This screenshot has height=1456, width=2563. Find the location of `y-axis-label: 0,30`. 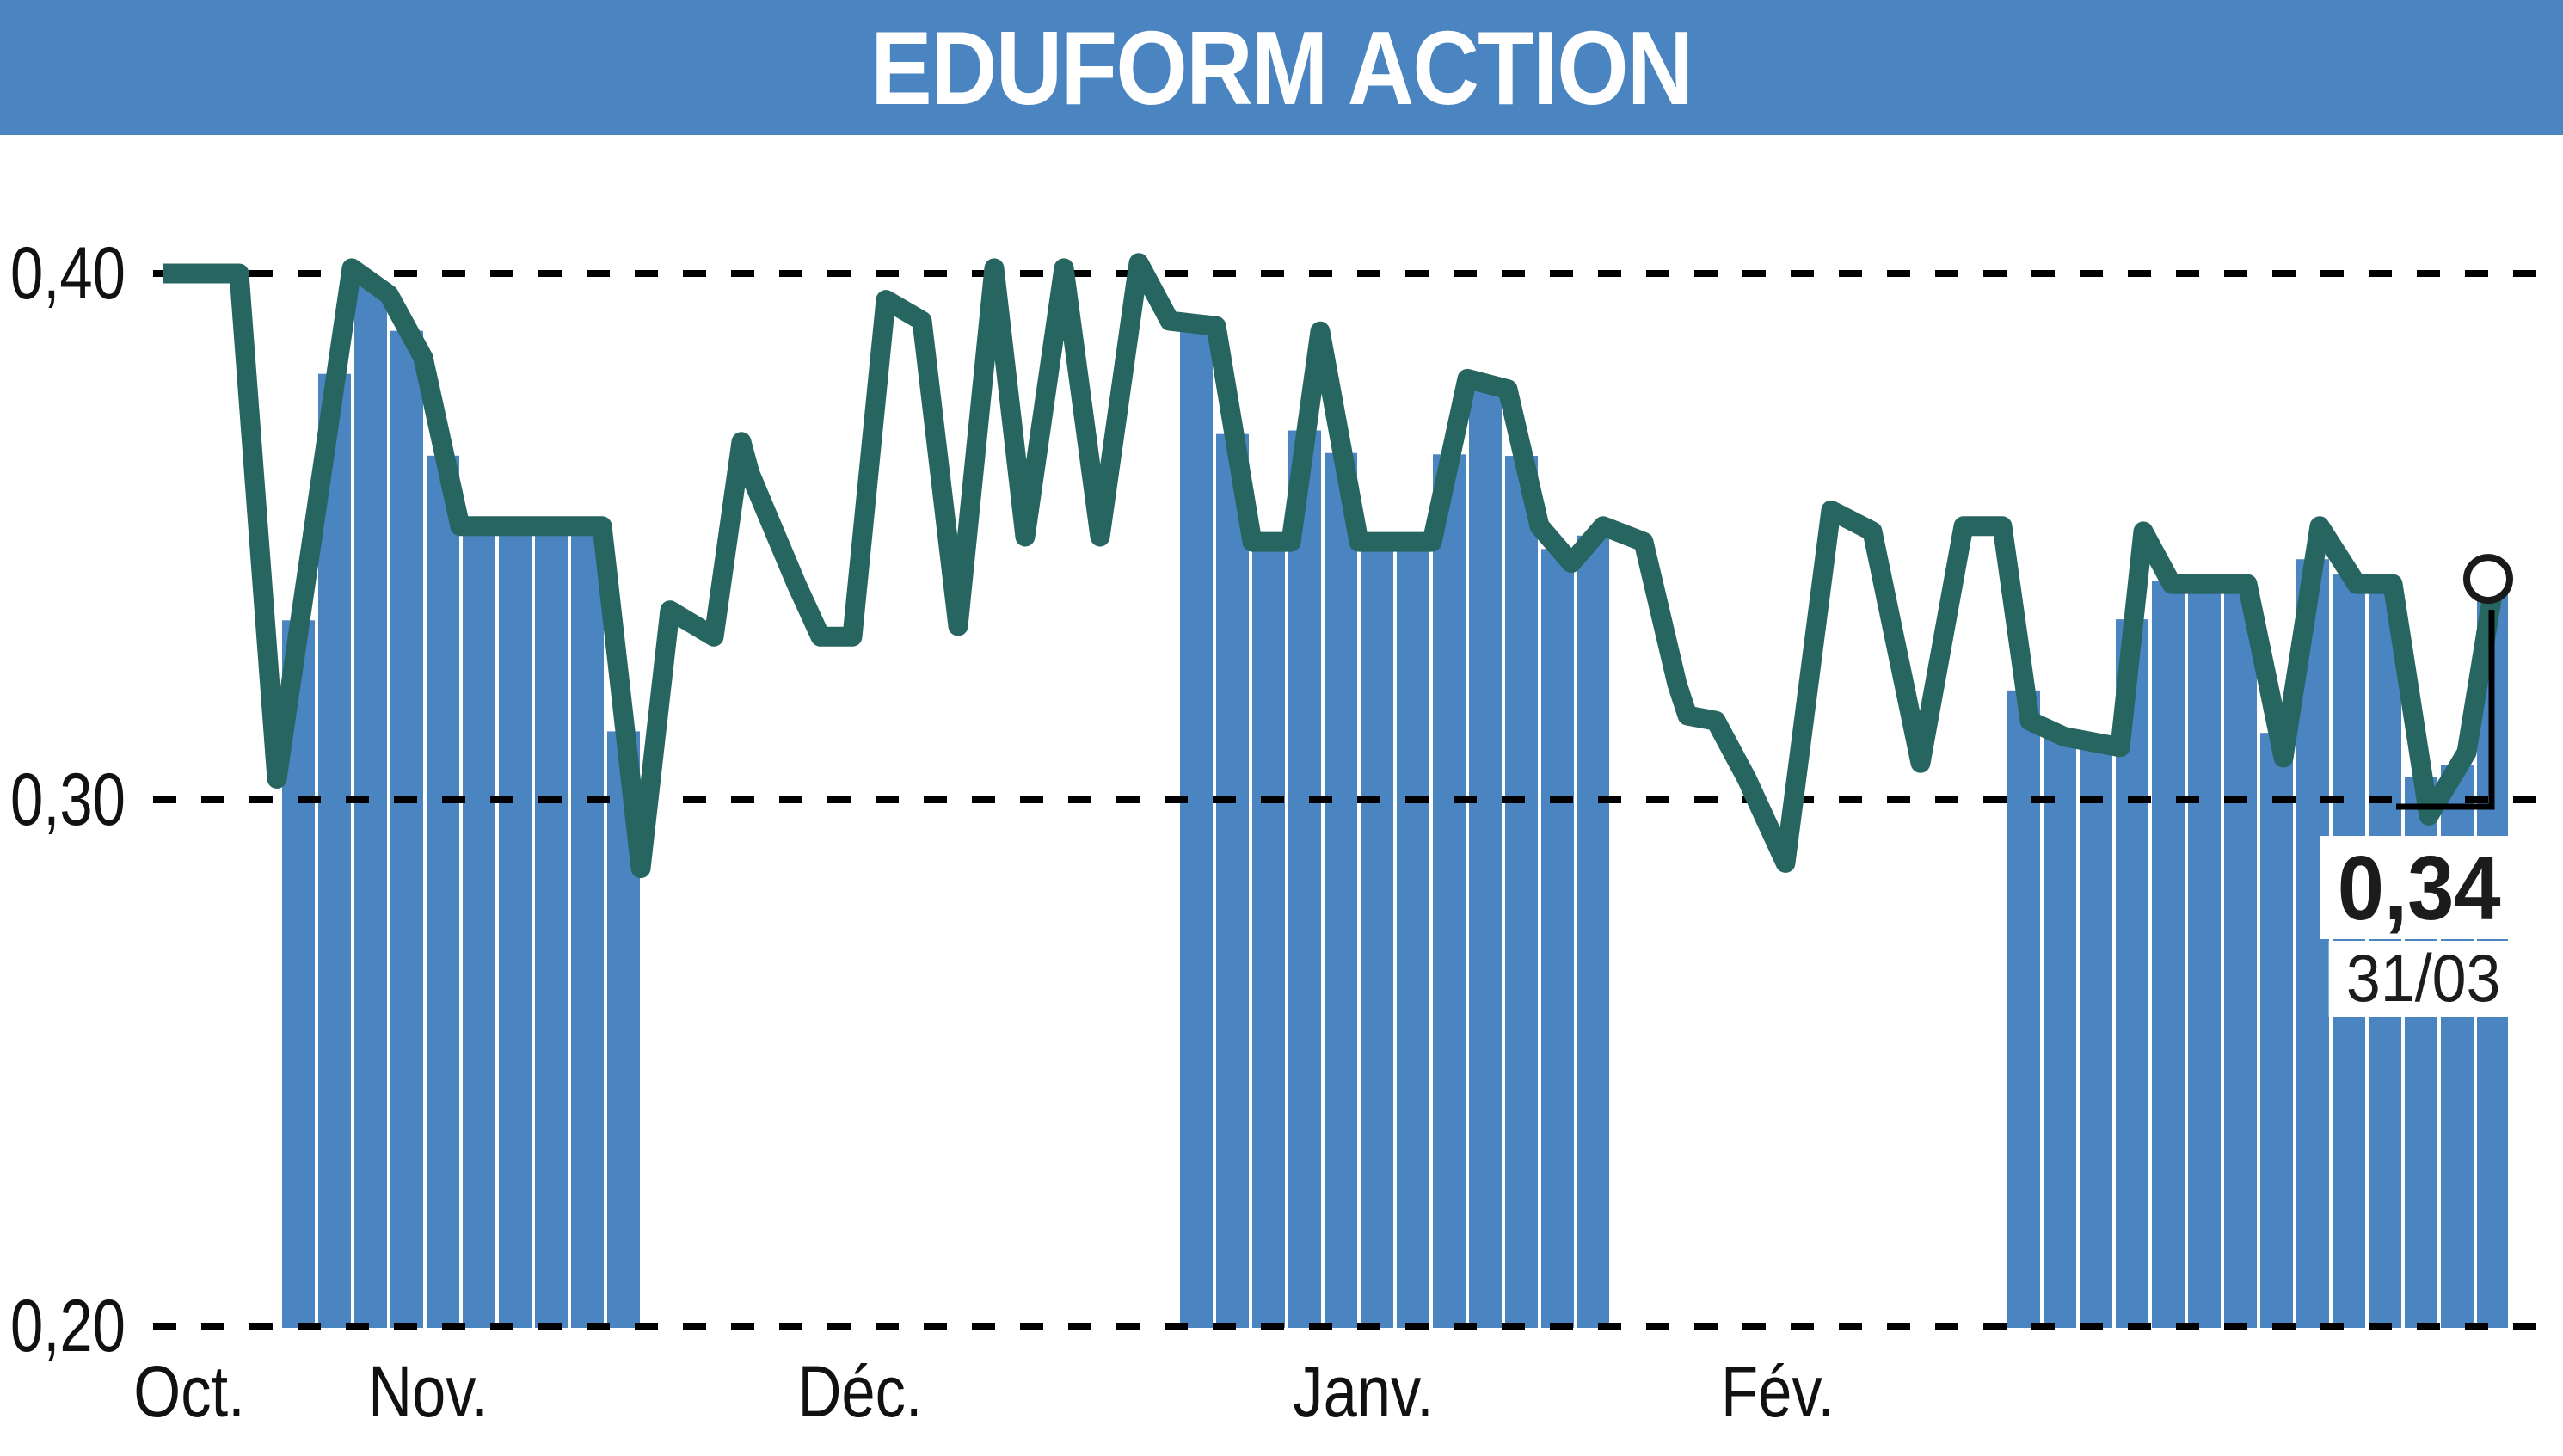

y-axis-label: 0,30 is located at coordinates (68, 800).